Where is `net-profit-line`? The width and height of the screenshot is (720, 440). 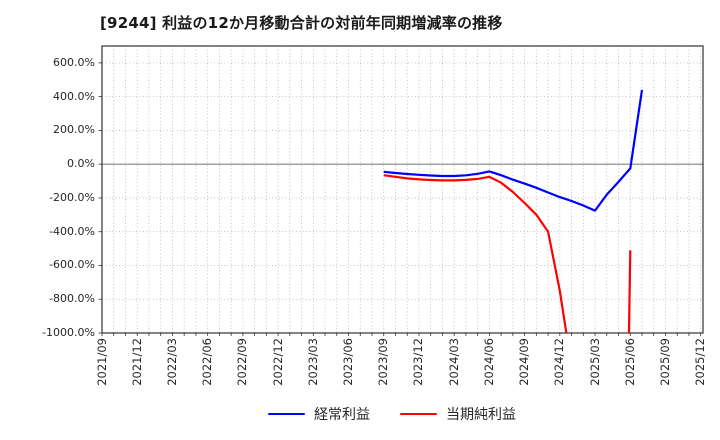 net-profit-line is located at coordinates (507, 253).